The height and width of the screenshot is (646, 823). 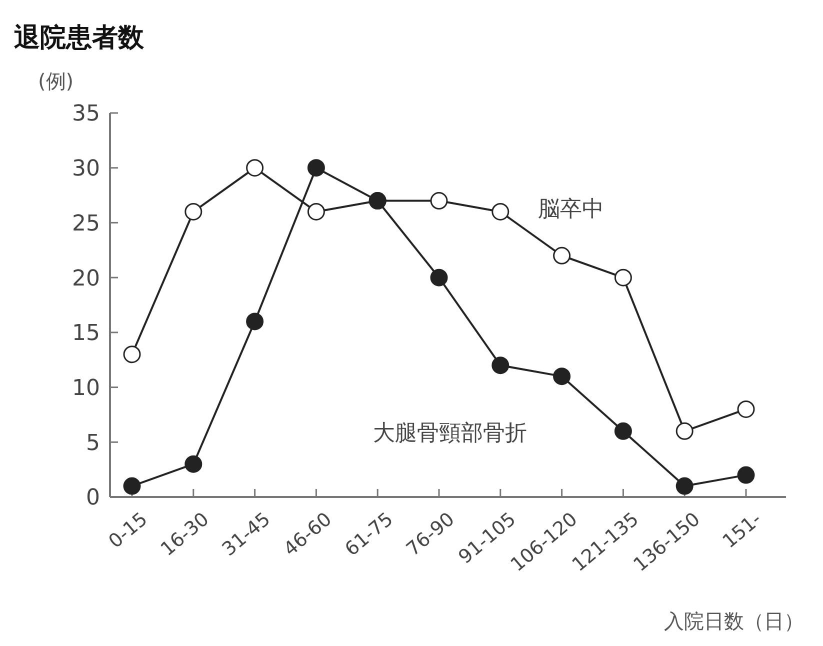 What do you see at coordinates (742, 530) in the screenshot?
I see `x-tick-label: 151-` at bounding box center [742, 530].